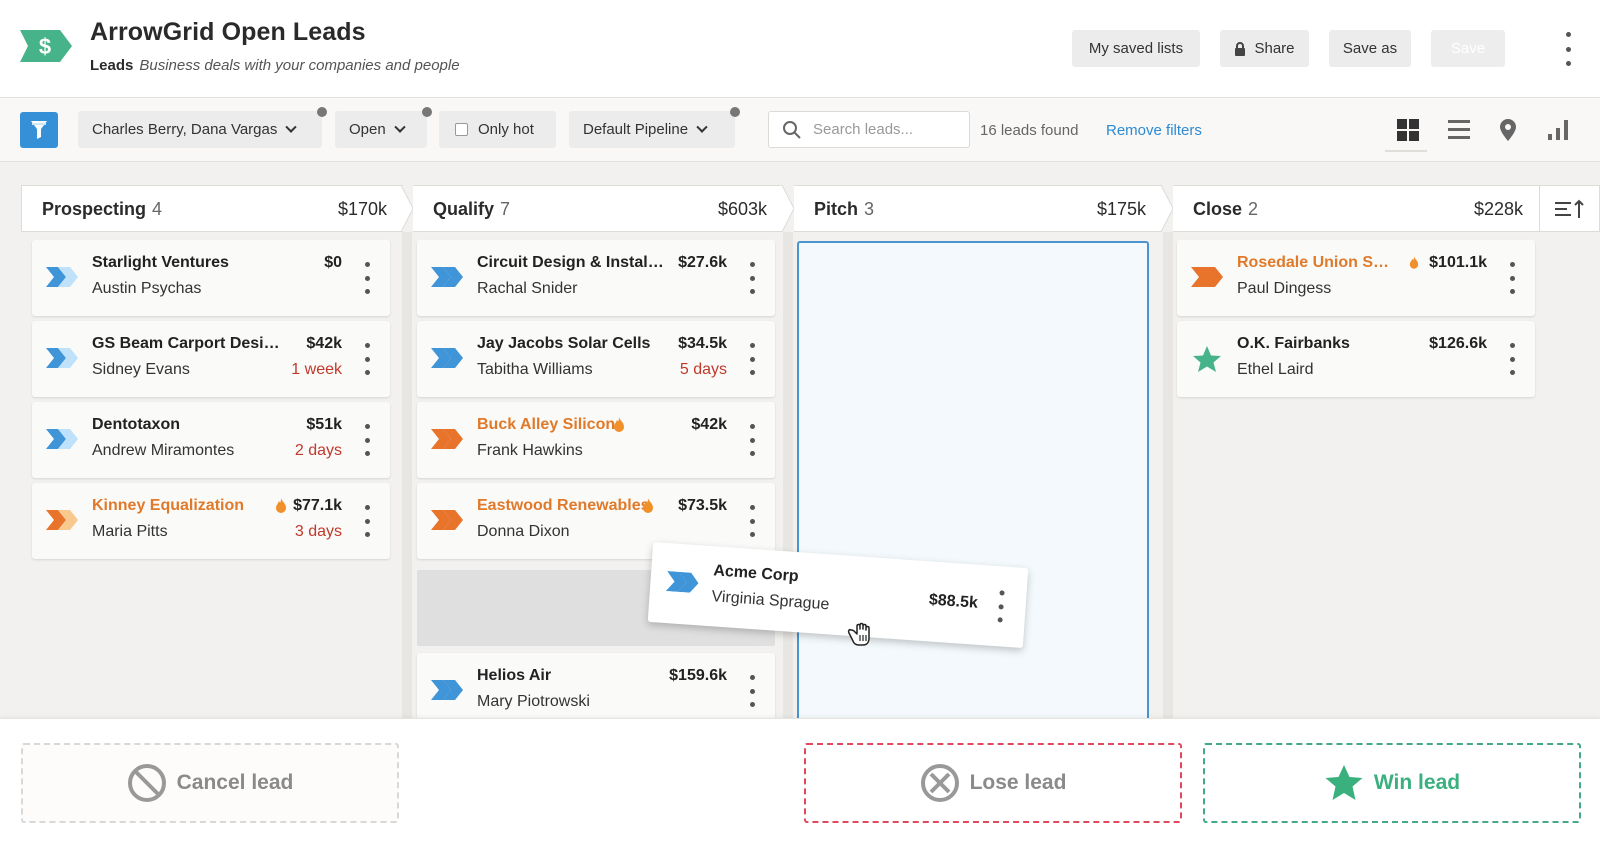  What do you see at coordinates (563, 505) in the screenshot?
I see `lead-name: Eastwood Renewables` at bounding box center [563, 505].